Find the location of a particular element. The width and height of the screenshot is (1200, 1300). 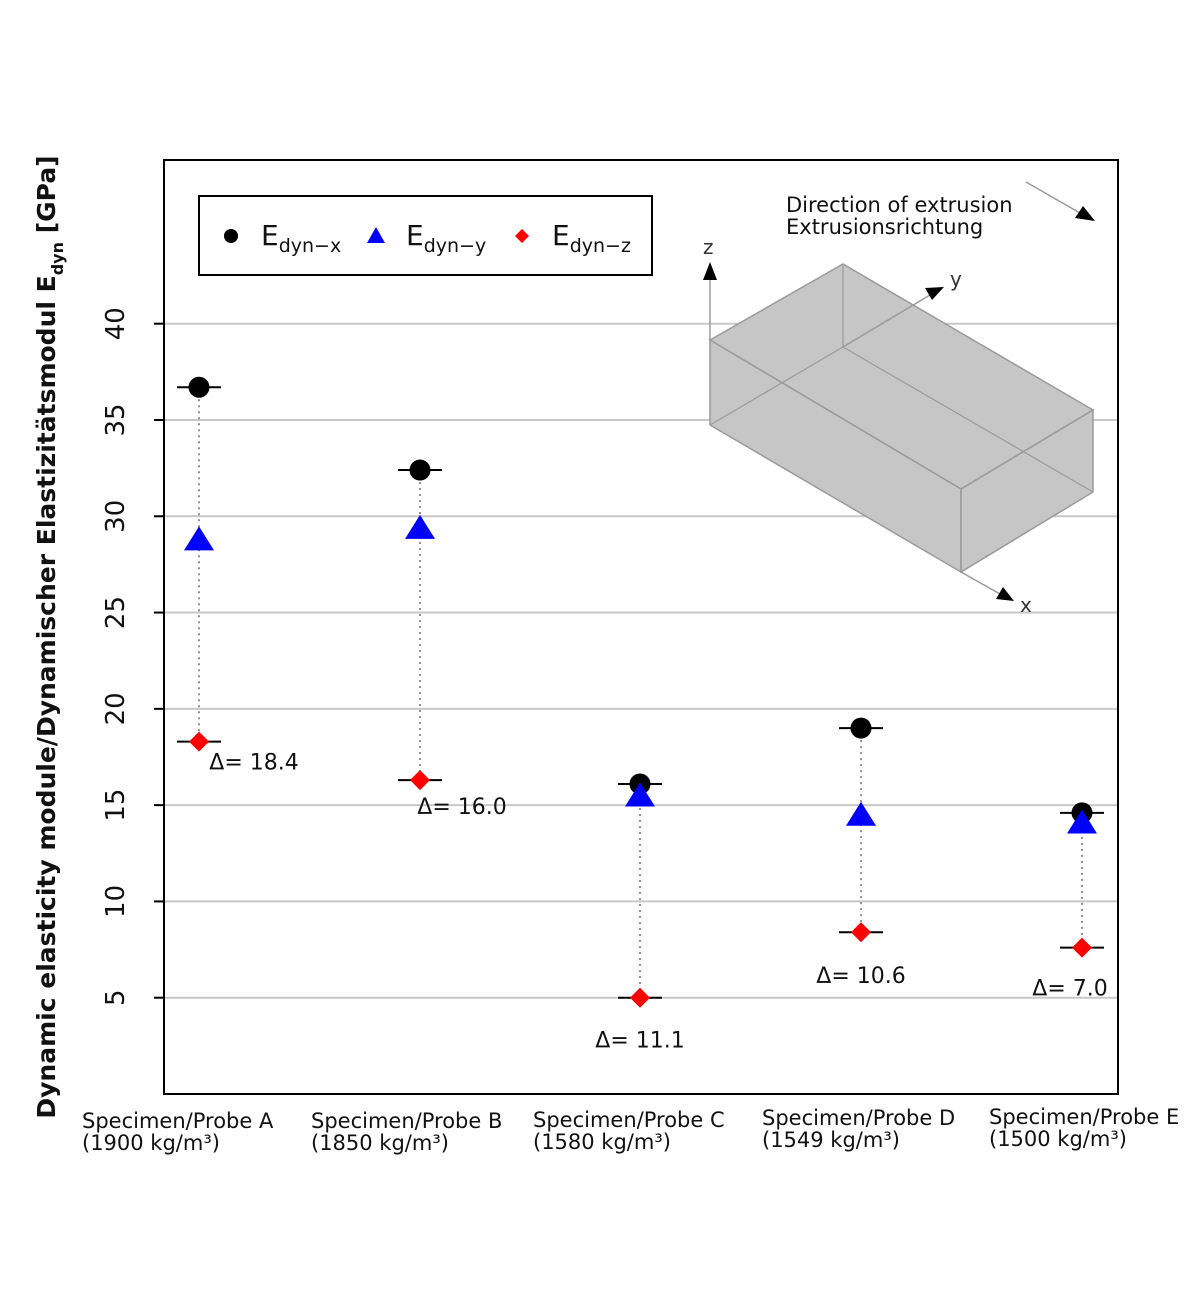

category-label-2: Specimen/Probe C is located at coordinates (629, 1120).